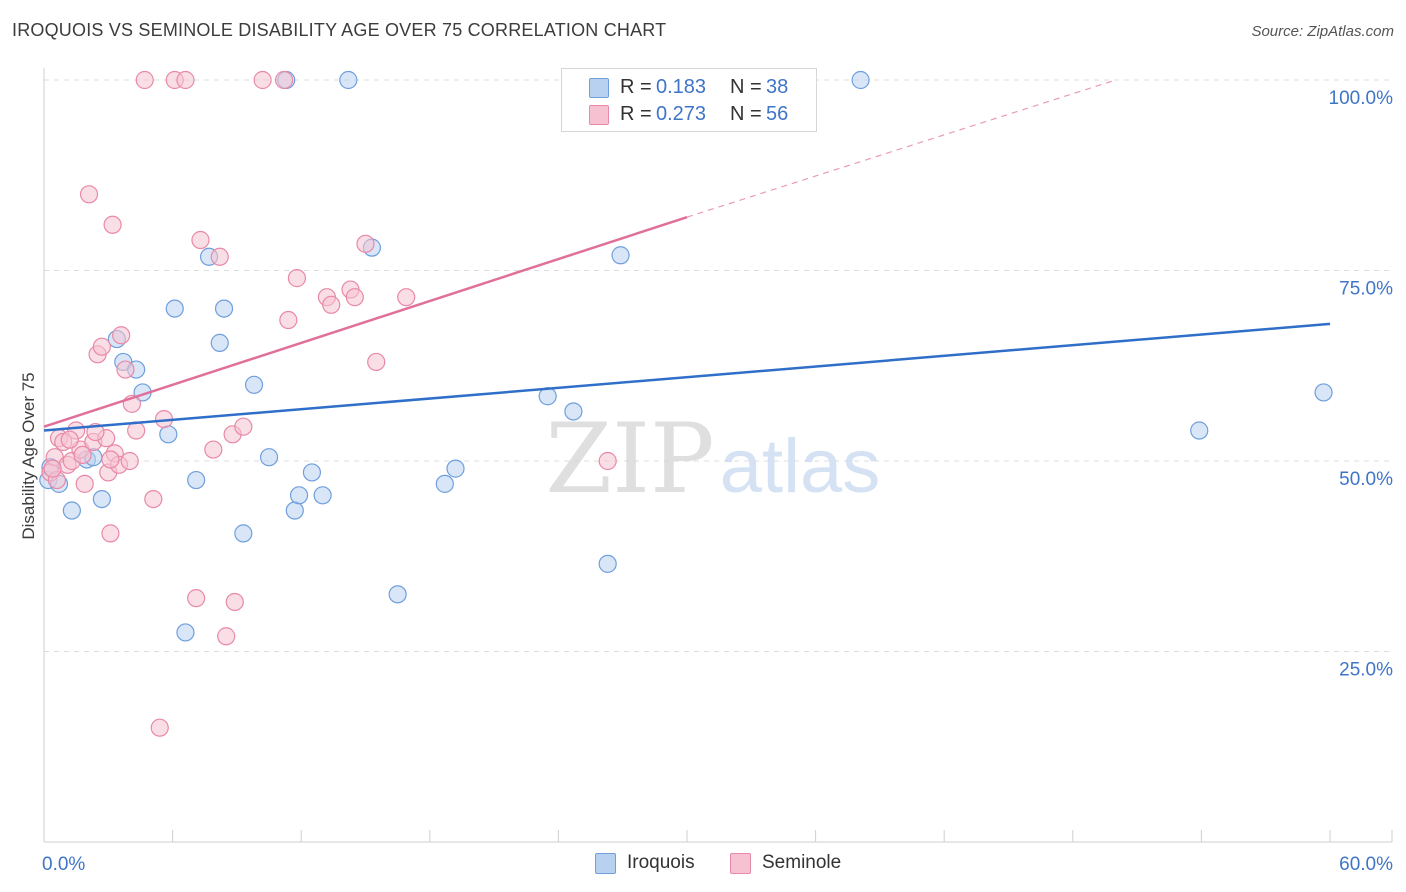  Describe the element at coordinates (629, 459) in the screenshot. I see `watermark-zip: ZIP` at that location.